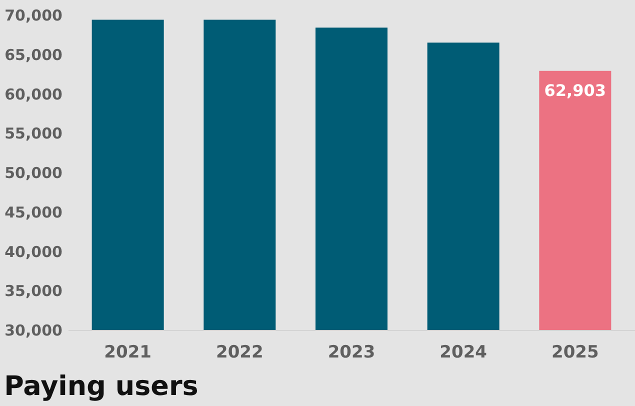 The width and height of the screenshot is (635, 406). Describe the element at coordinates (33, 173) in the screenshot. I see `y-tick-label: 50,000` at that location.